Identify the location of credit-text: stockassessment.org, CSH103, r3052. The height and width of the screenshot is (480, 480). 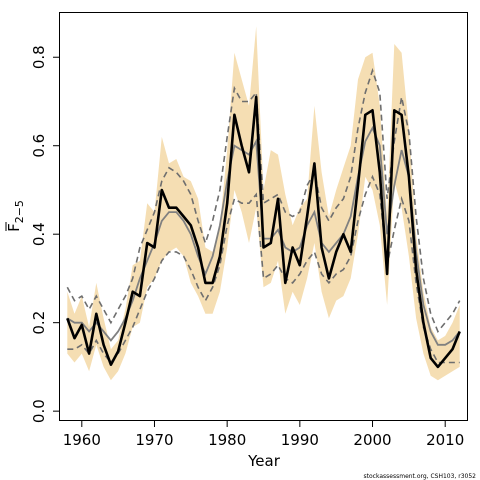
(420, 476).